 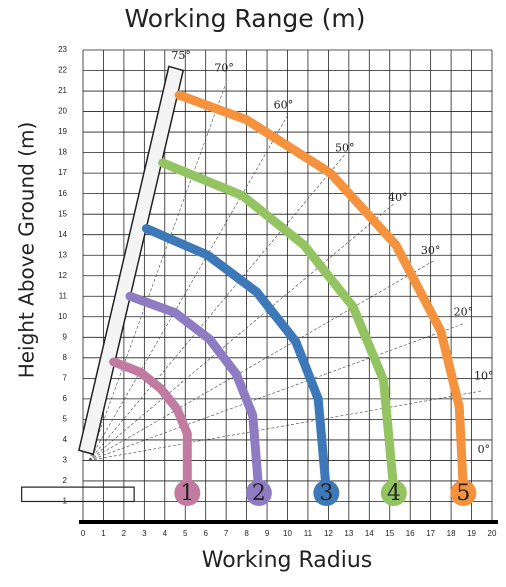 I want to click on angle-label: 50°, so click(x=345, y=148).